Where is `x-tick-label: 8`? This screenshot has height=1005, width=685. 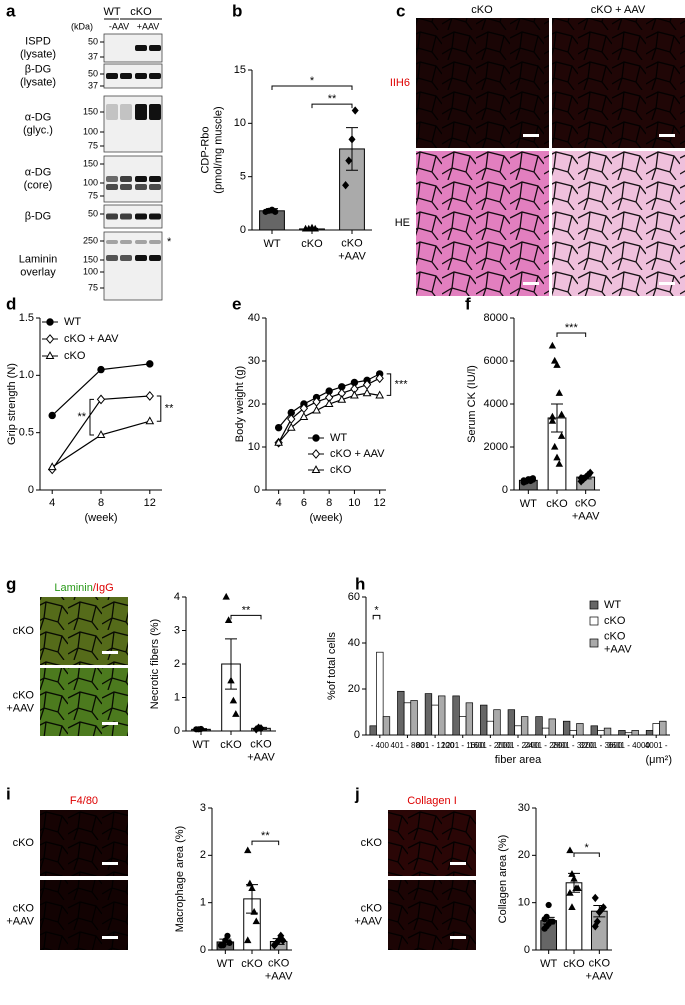 x-tick-label: 8 is located at coordinates (101, 503).